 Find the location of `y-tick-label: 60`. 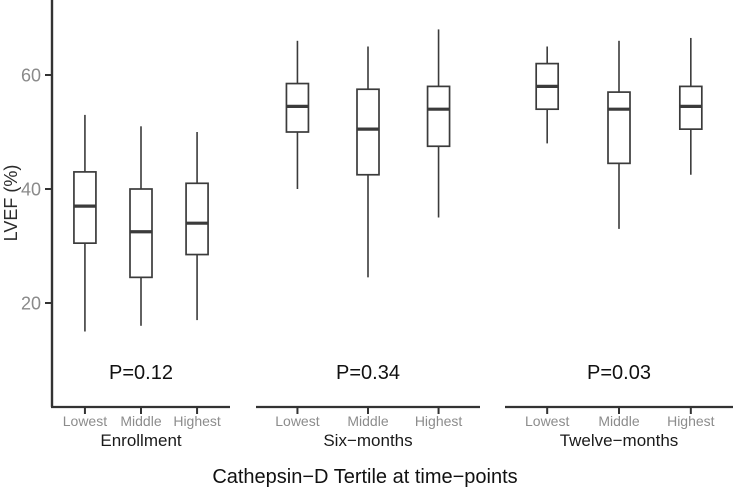

y-tick-label: 60 is located at coordinates (31, 76).